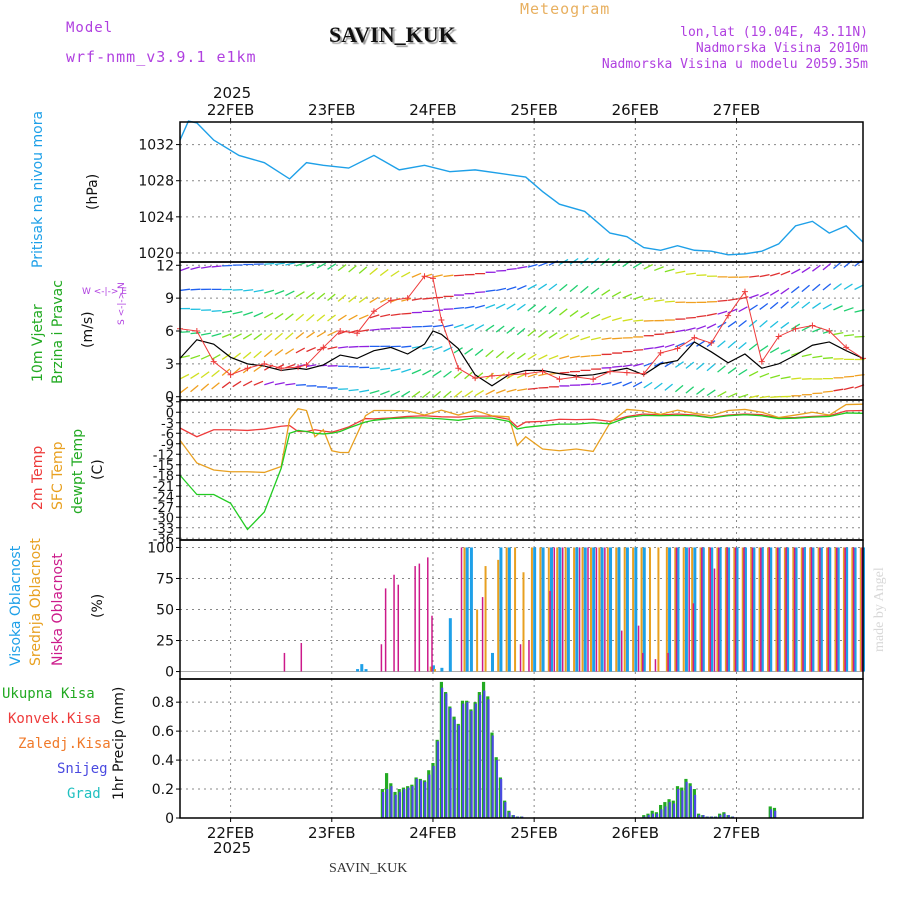  Describe the element at coordinates (169, 332) in the screenshot. I see `y-tick-label: 6` at that location.